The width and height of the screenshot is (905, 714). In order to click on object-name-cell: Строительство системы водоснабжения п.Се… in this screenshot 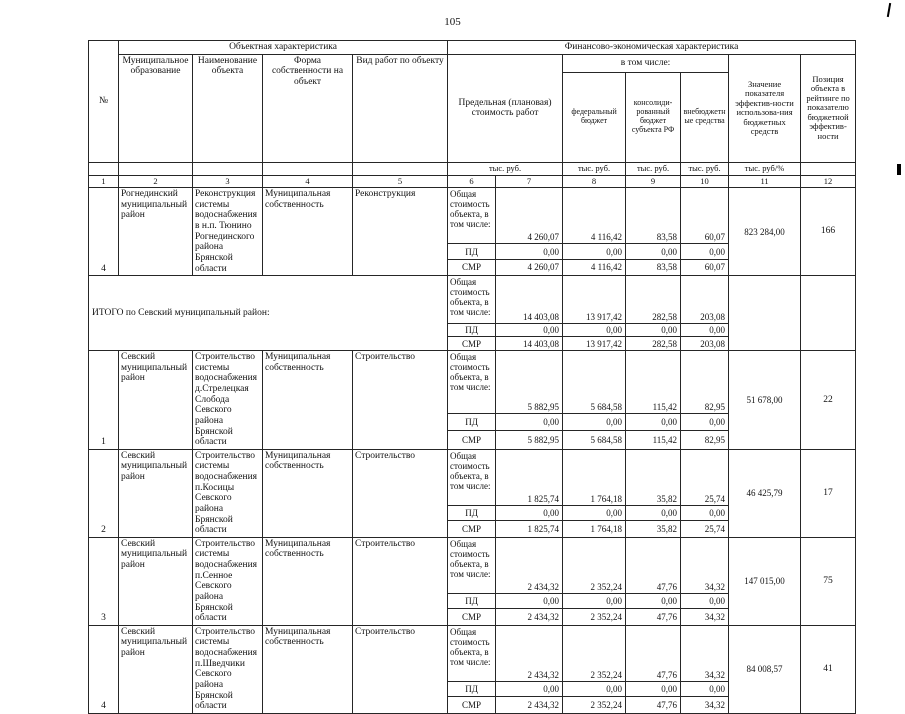, I will do `click(227, 581)`.